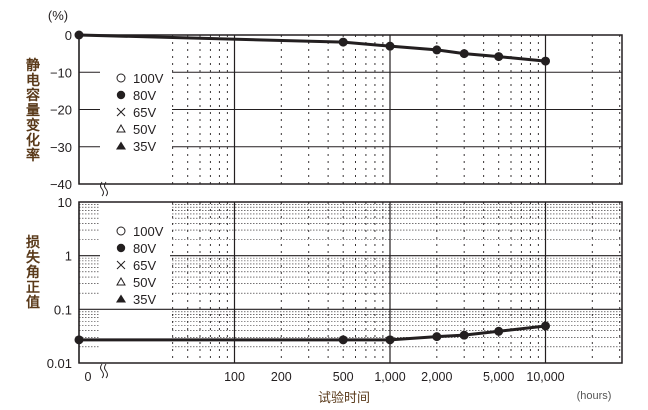  I want to click on x-axis-title: 试验时间, so click(344, 397).